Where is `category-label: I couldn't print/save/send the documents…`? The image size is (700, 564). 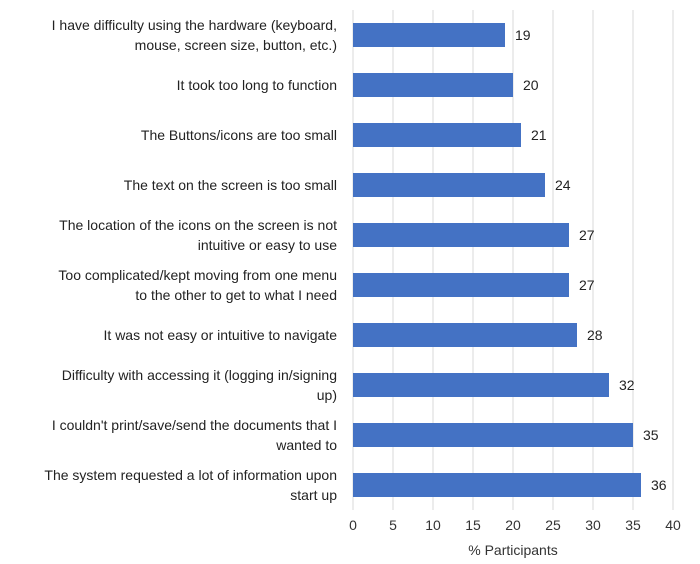
category-label: I couldn't print/save/send the documents… is located at coordinates (194, 435).